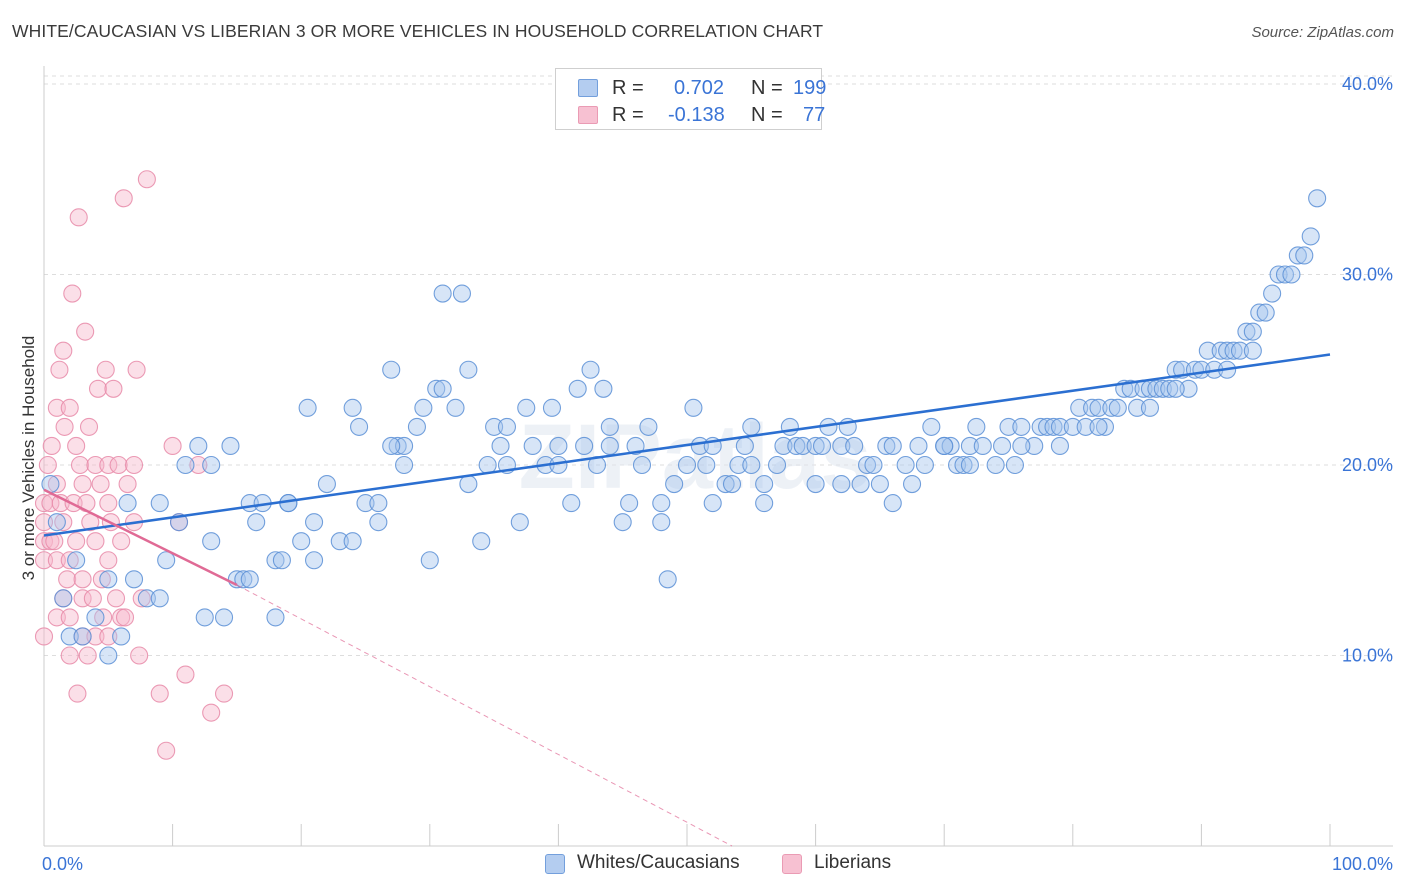 The width and height of the screenshot is (1406, 892). I want to click on legend-n-value: 199, so click(810, 88).